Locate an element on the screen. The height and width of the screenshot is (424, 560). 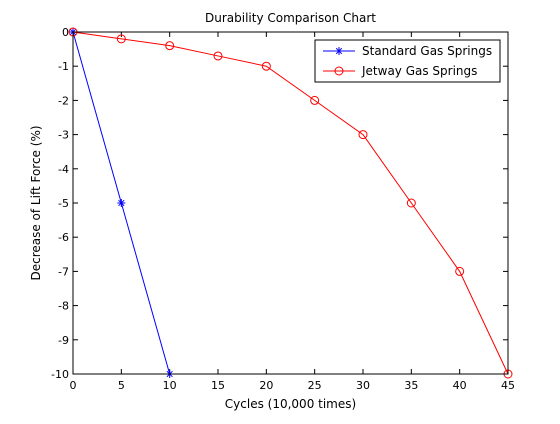
y-tick-label: -4 is located at coordinates (63, 169).